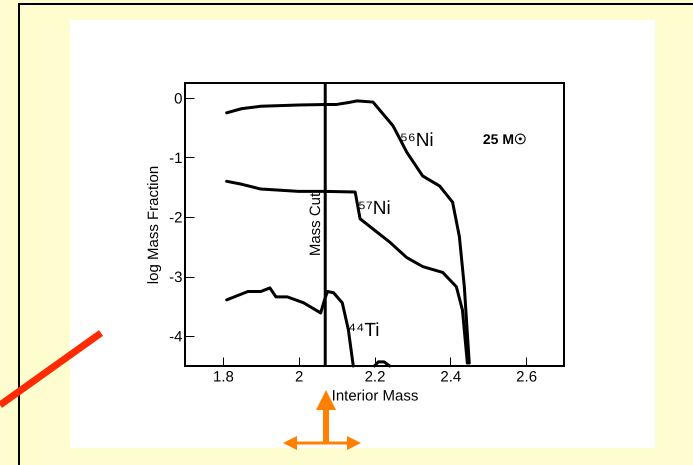 Image resolution: width=693 pixels, height=465 pixels. I want to click on x-axis-title: Interior Mass, so click(375, 396).